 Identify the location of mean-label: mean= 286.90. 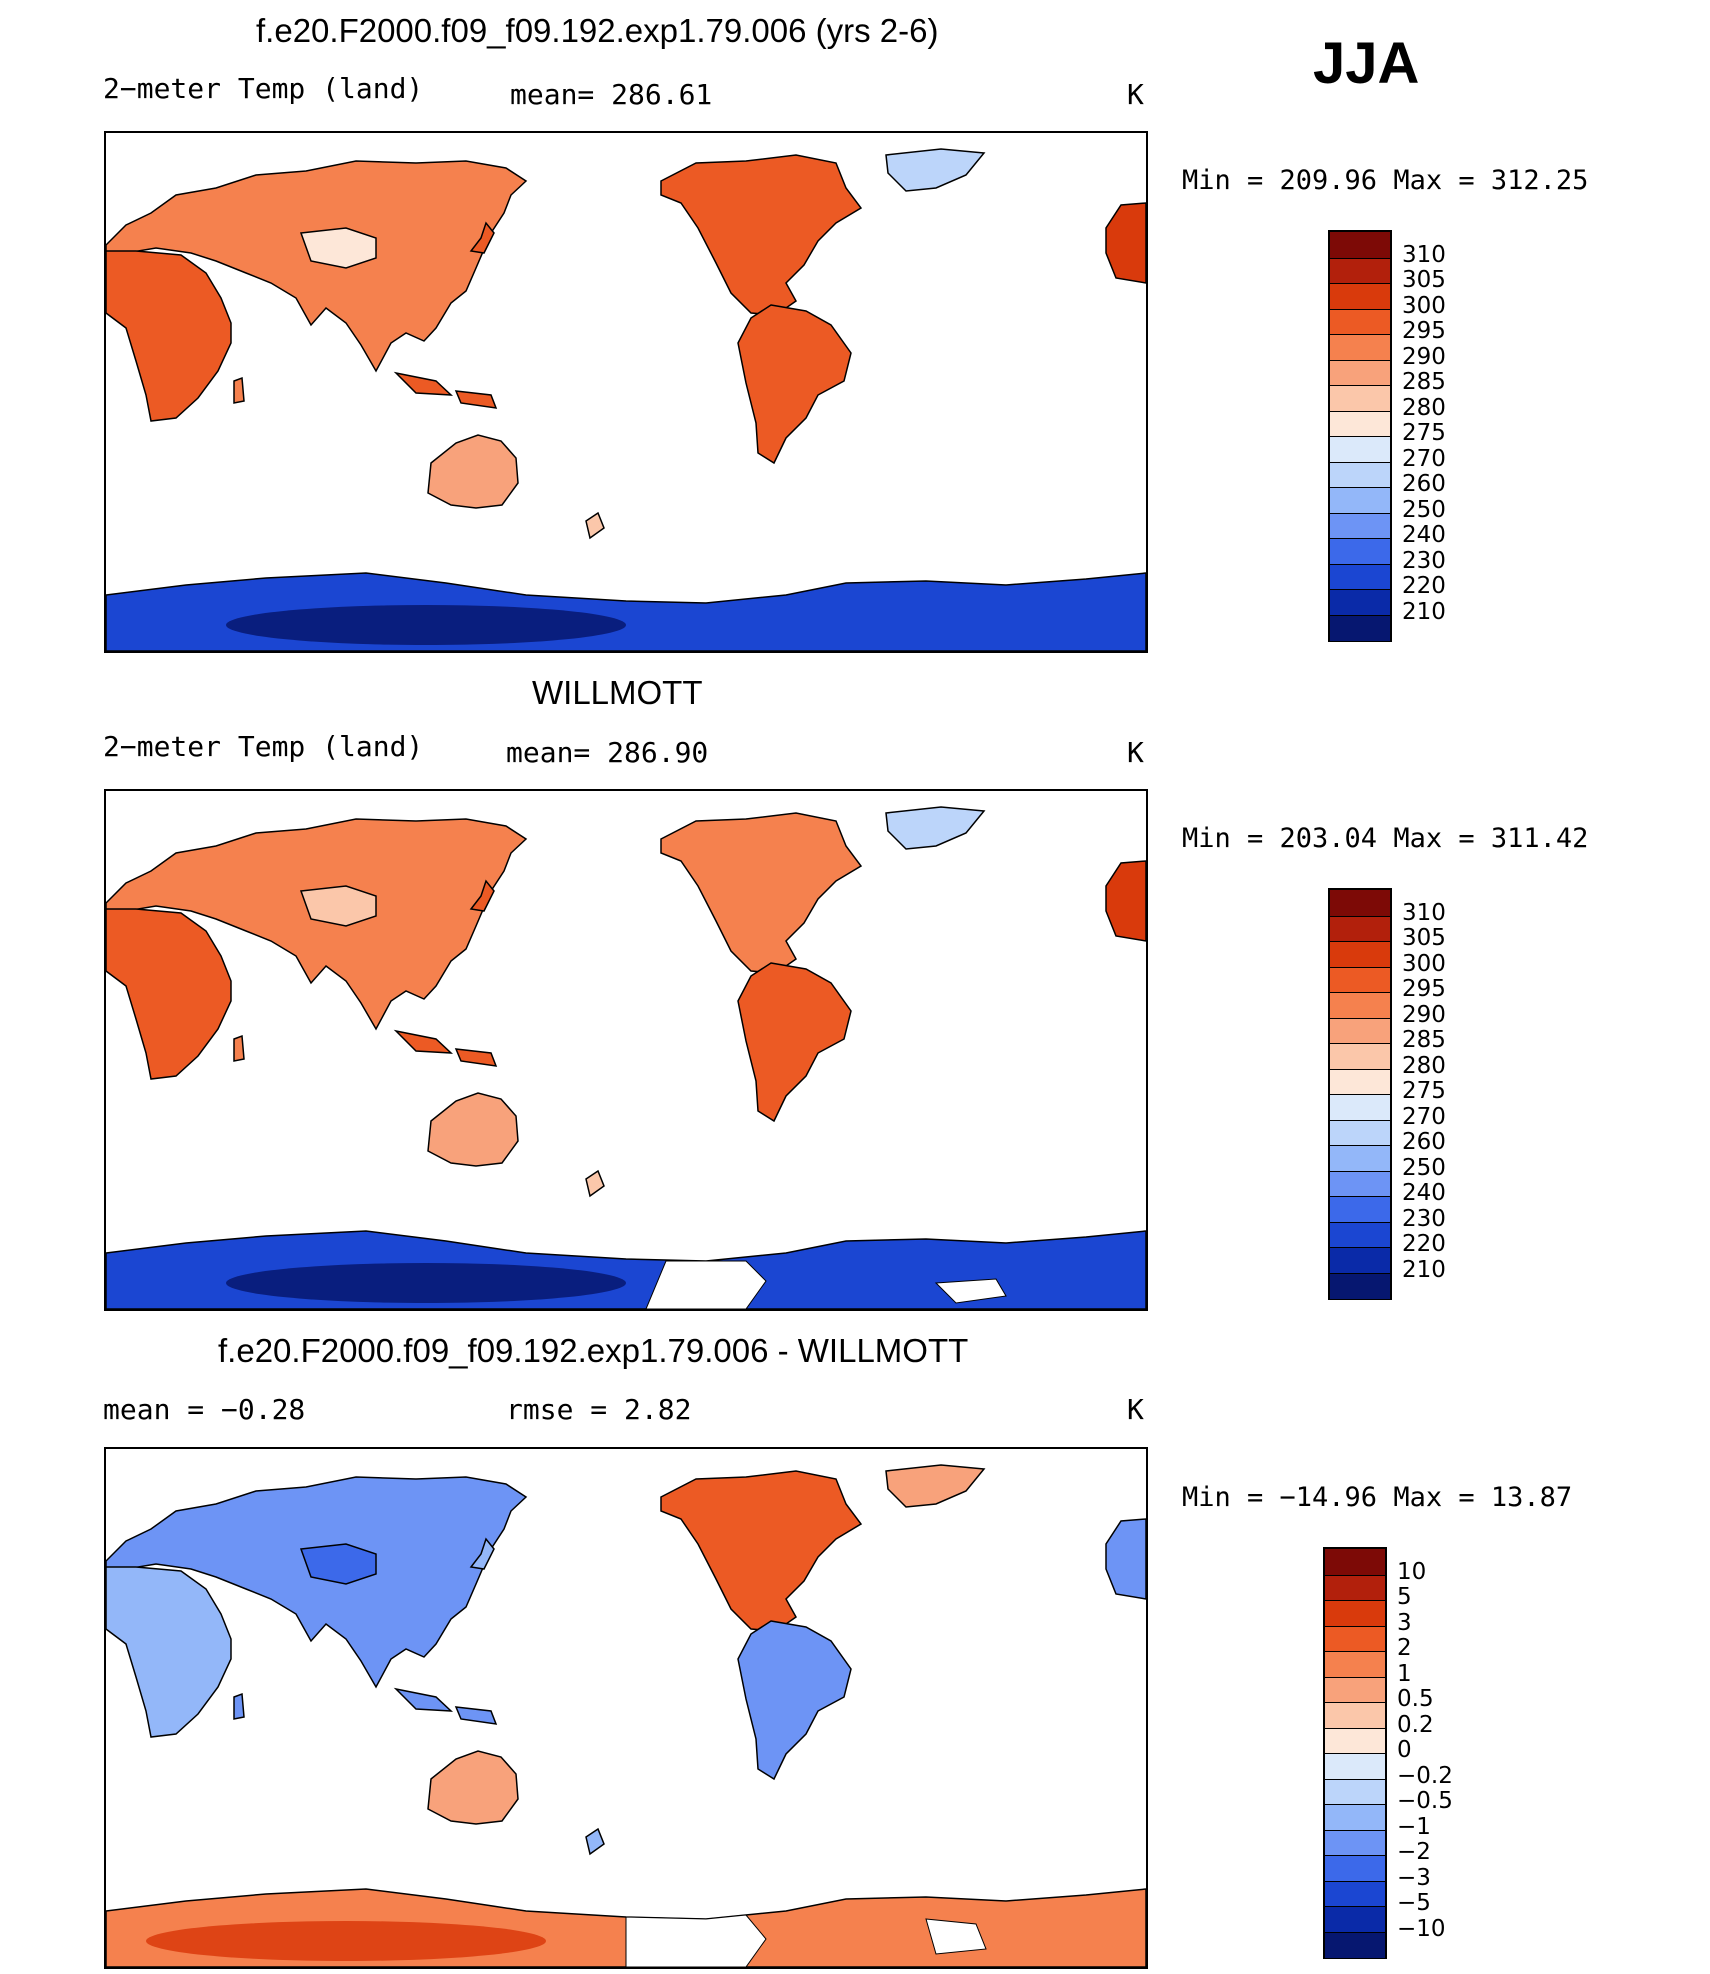
(607, 752).